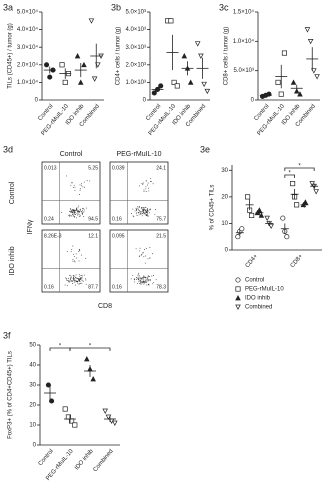 This screenshot has width=328, height=500. What do you see at coordinates (50, 168) in the screenshot?
I see `quadrant-value: 0.013` at bounding box center [50, 168].